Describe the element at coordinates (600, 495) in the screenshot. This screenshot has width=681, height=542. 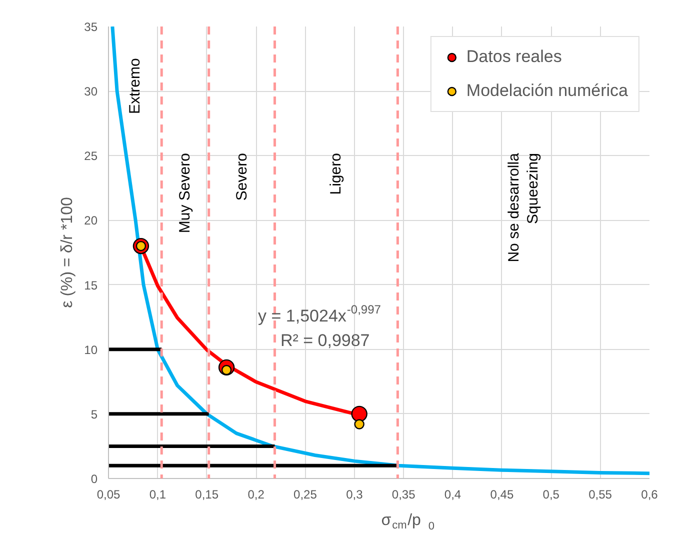
I see `x-tick-label: 0,55` at that location.